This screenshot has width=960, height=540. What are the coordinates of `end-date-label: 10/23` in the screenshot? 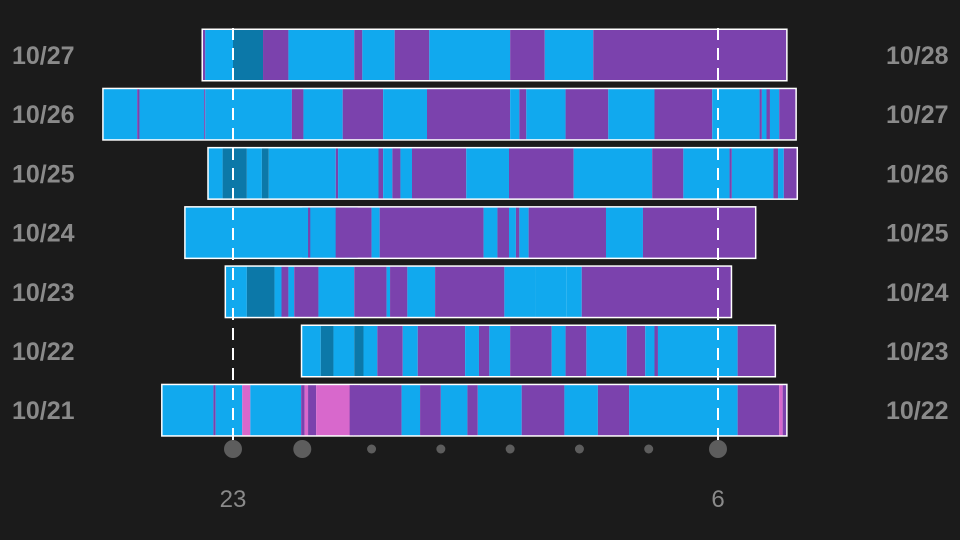 It's located at (917, 352).